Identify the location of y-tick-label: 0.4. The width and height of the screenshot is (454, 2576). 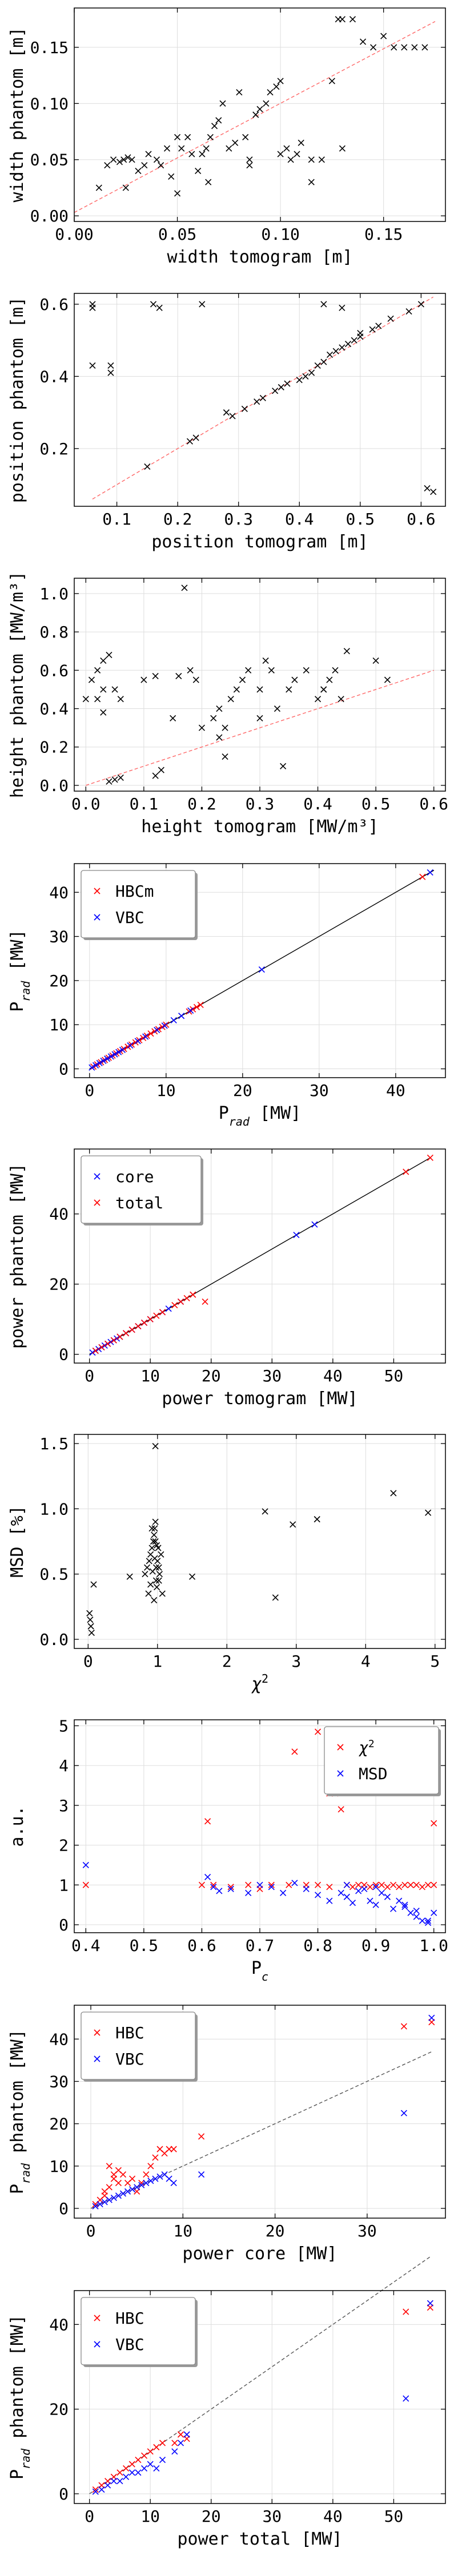
(54, 709).